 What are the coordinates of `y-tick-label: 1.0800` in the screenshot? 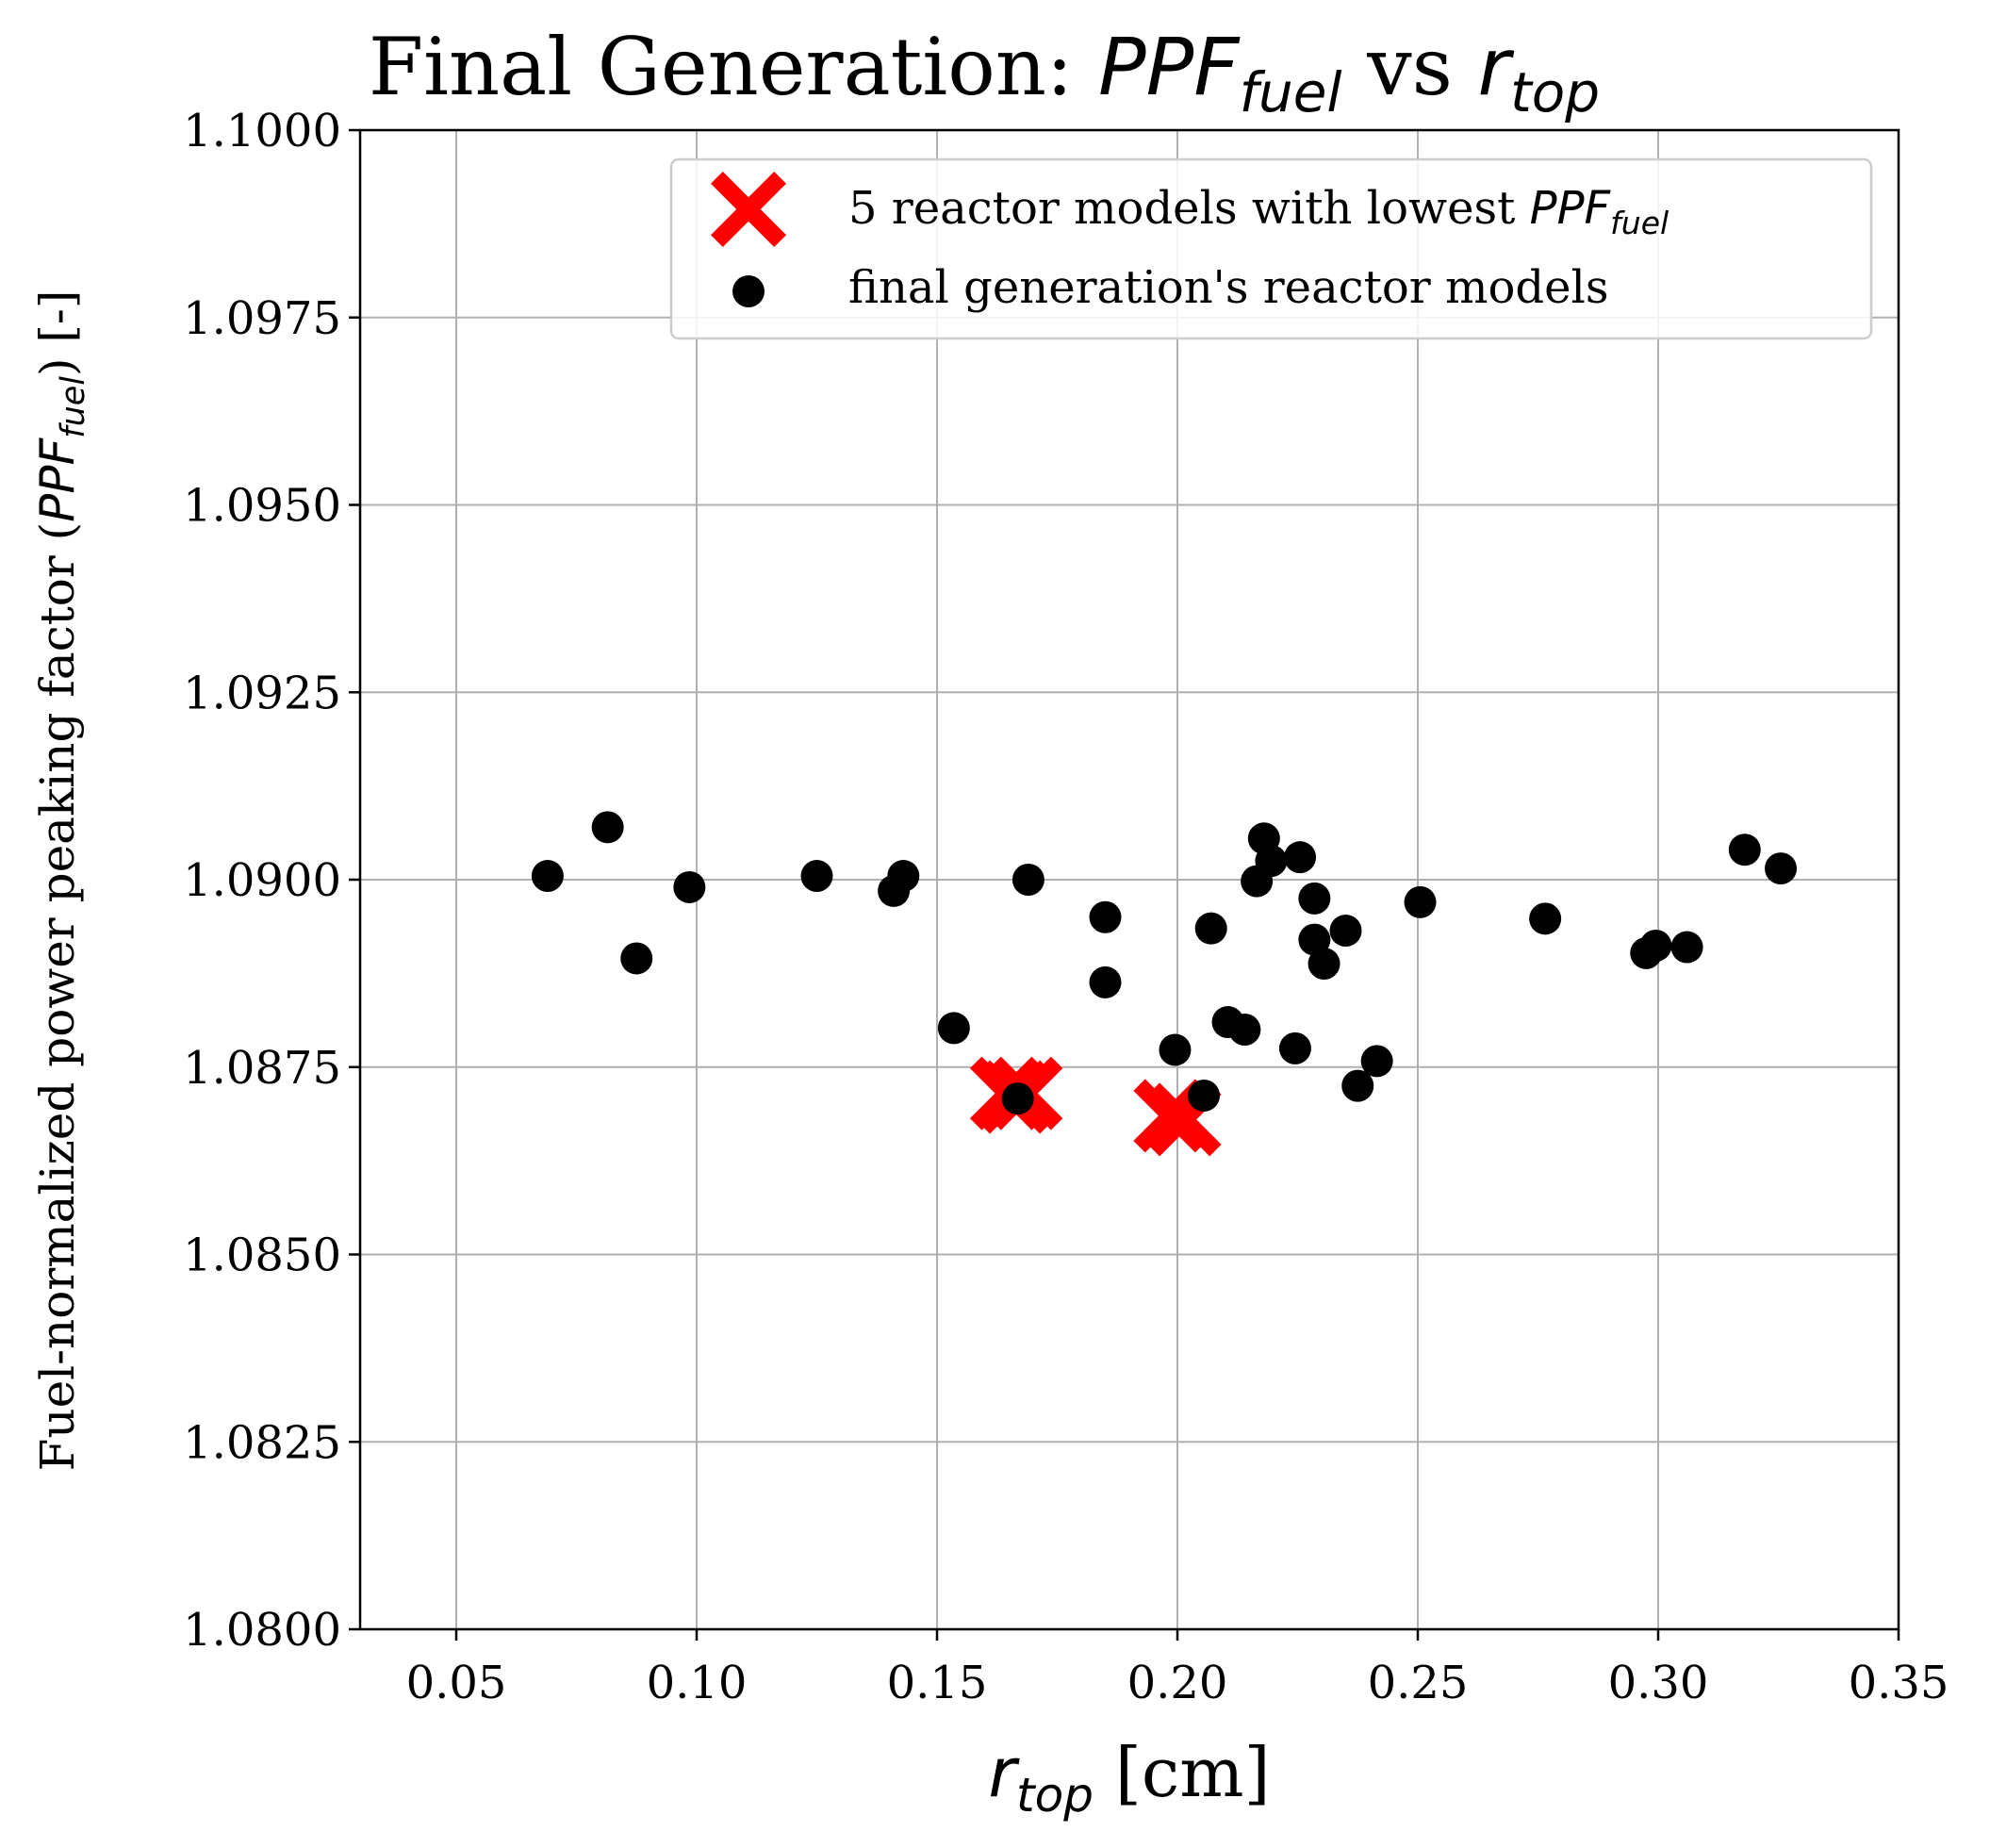 It's located at (262, 1630).